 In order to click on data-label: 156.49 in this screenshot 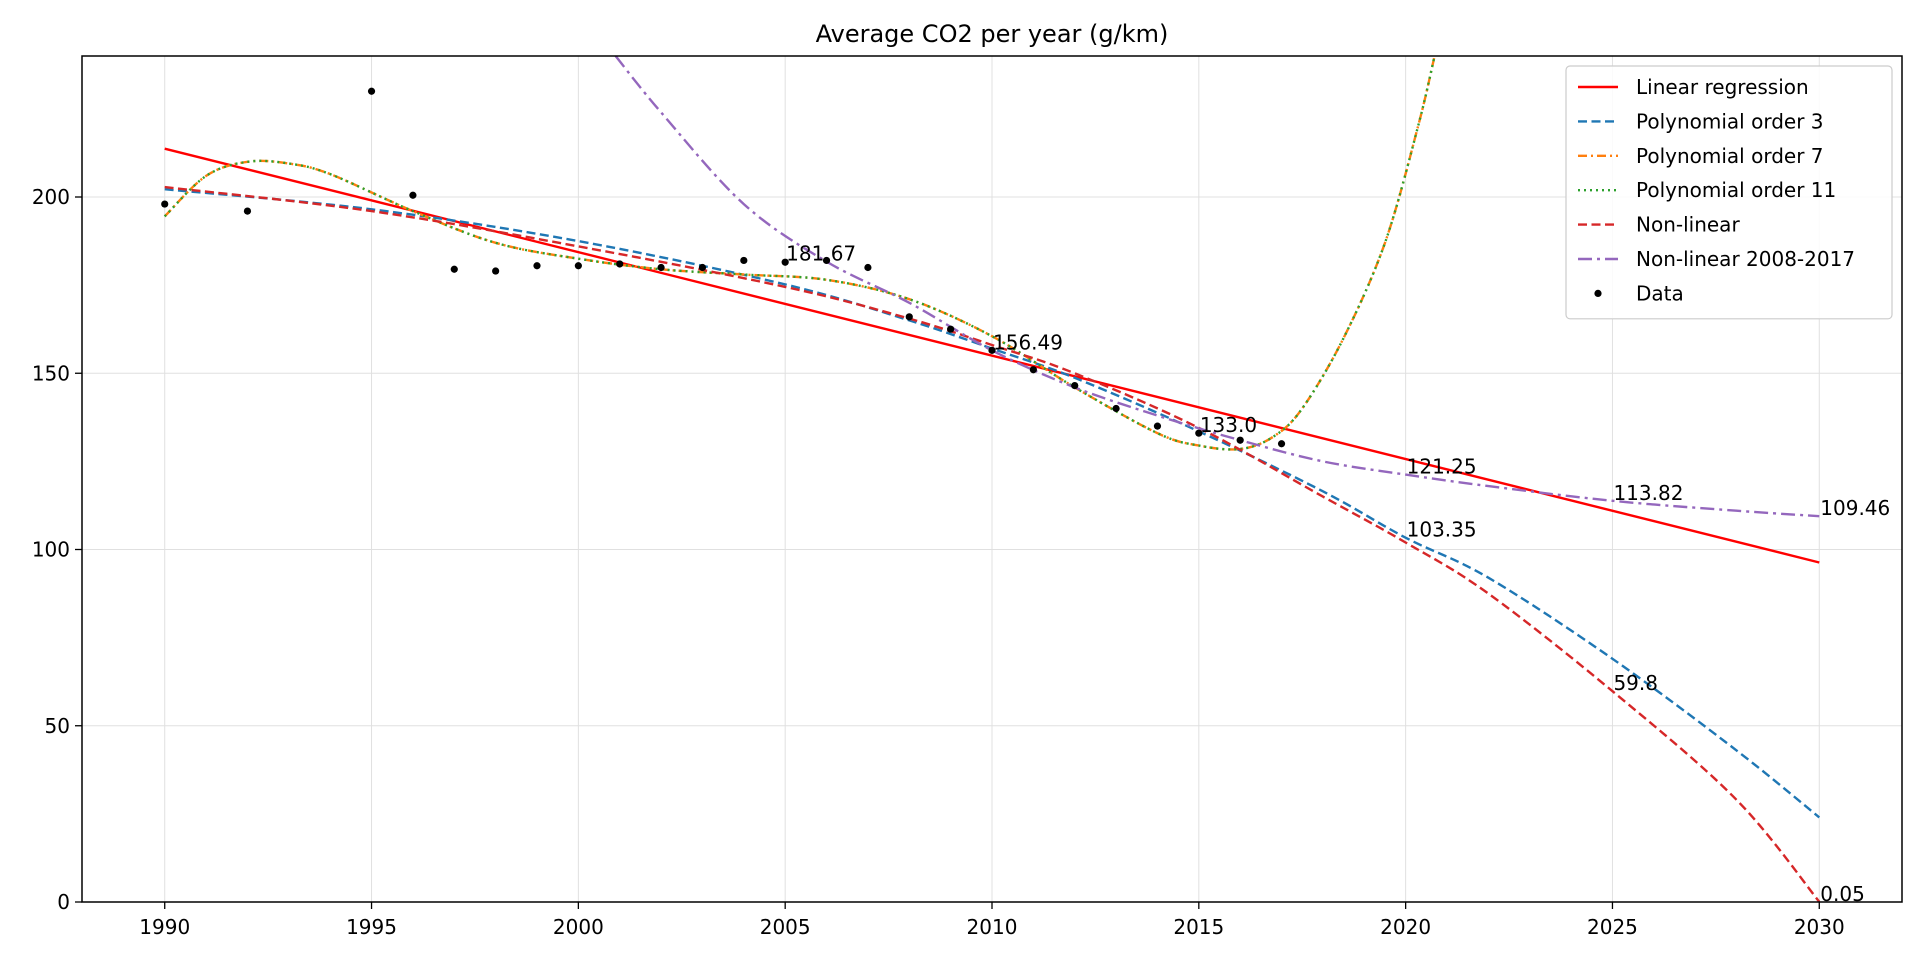, I will do `click(1028, 342)`.